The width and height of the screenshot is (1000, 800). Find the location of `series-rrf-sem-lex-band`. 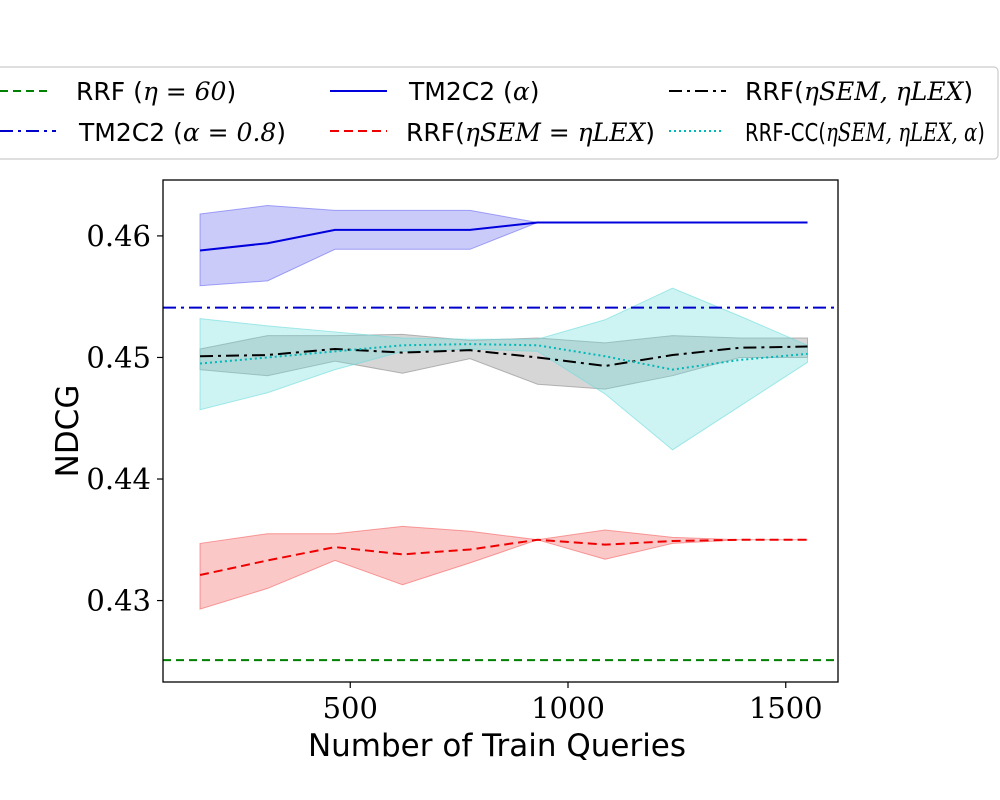

series-rrf-sem-lex-band is located at coordinates (503, 567).